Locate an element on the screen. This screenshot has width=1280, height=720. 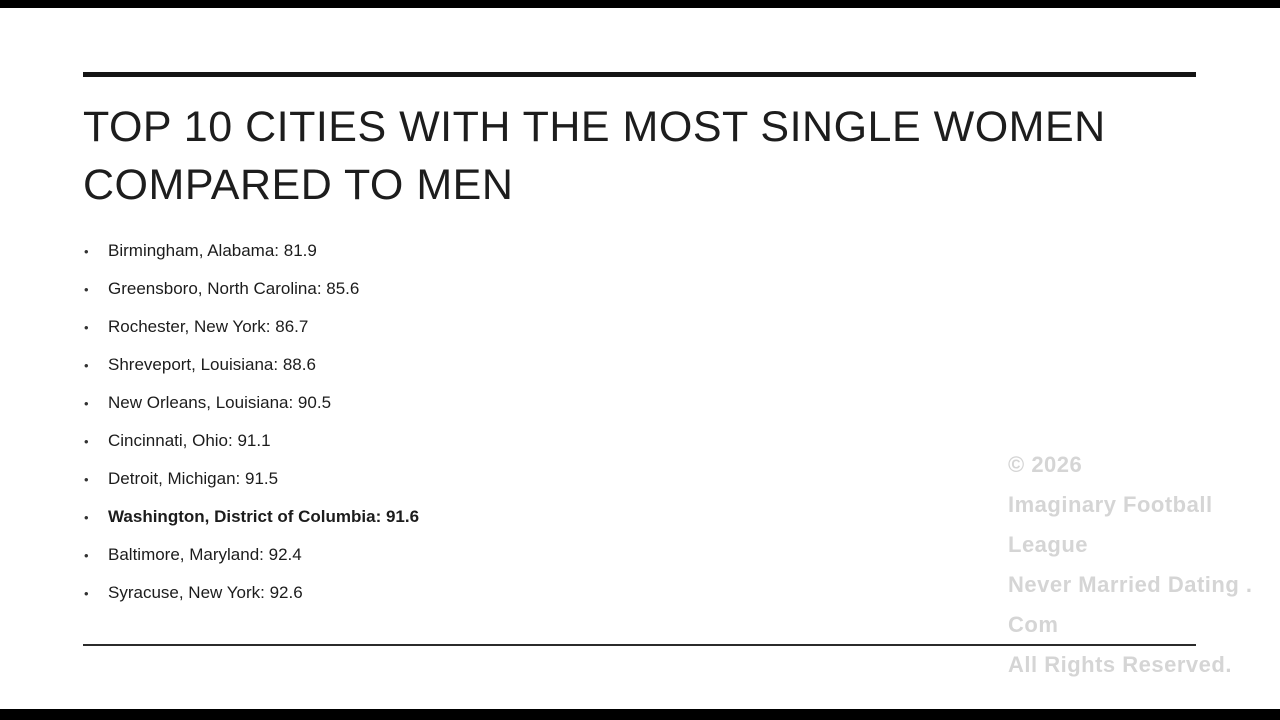
list-item-label: Cincinnati, Ohio: 91.1 is located at coordinates (189, 440).